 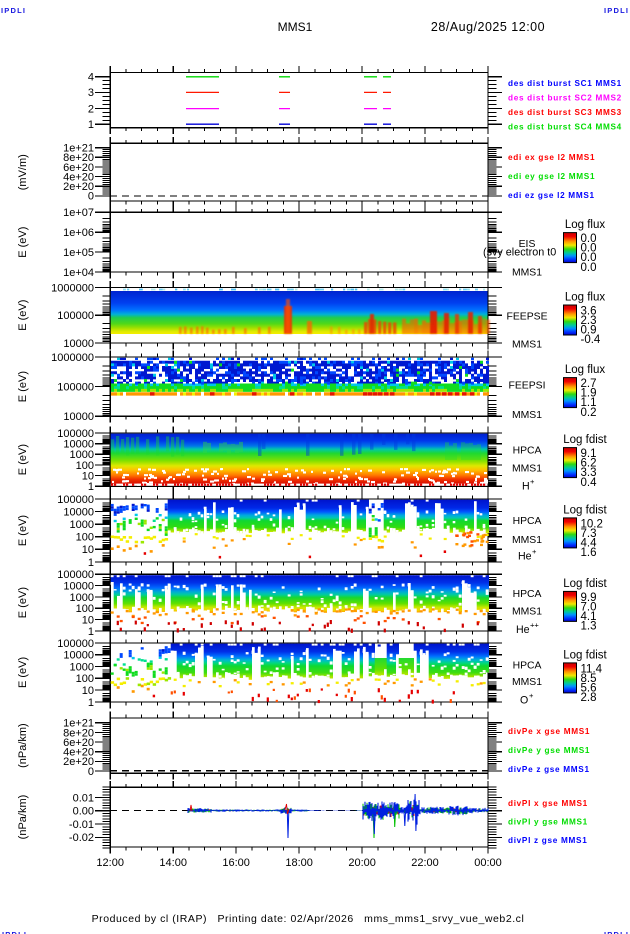 I want to click on svg-text: 1e+06, so click(x=78, y=233).